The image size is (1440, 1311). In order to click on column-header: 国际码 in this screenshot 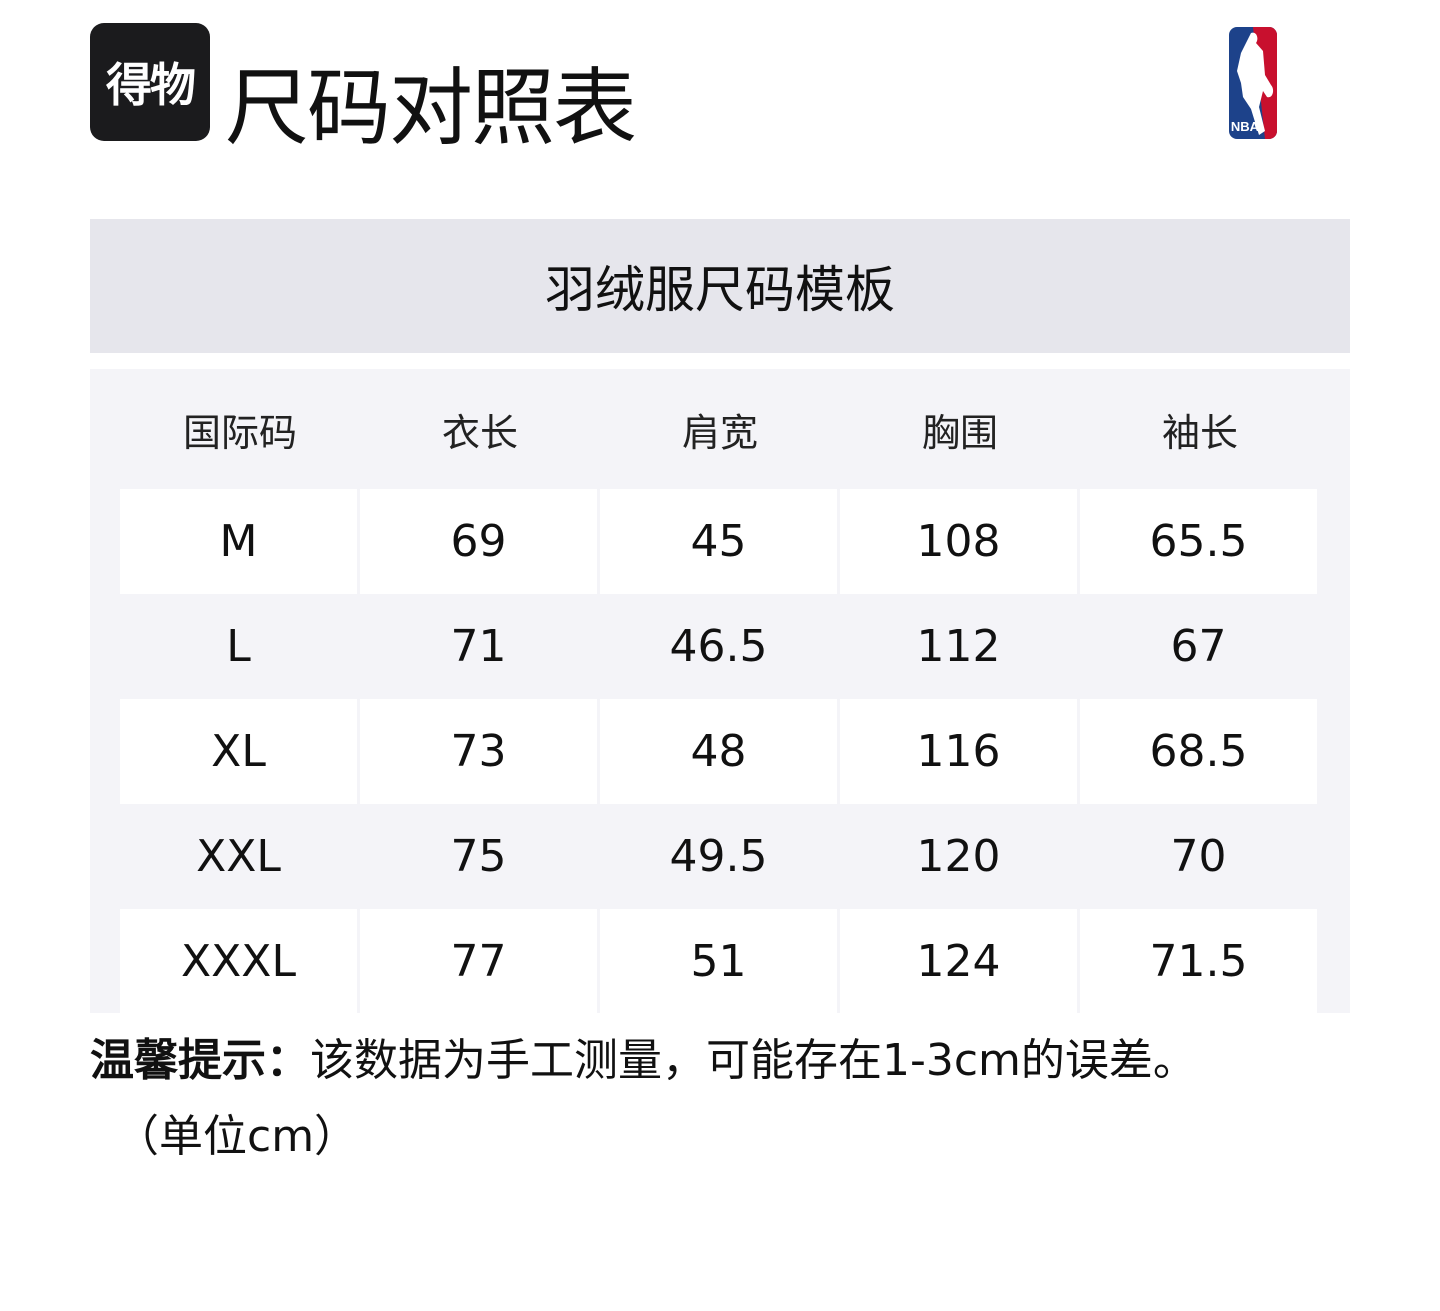, I will do `click(239, 432)`.